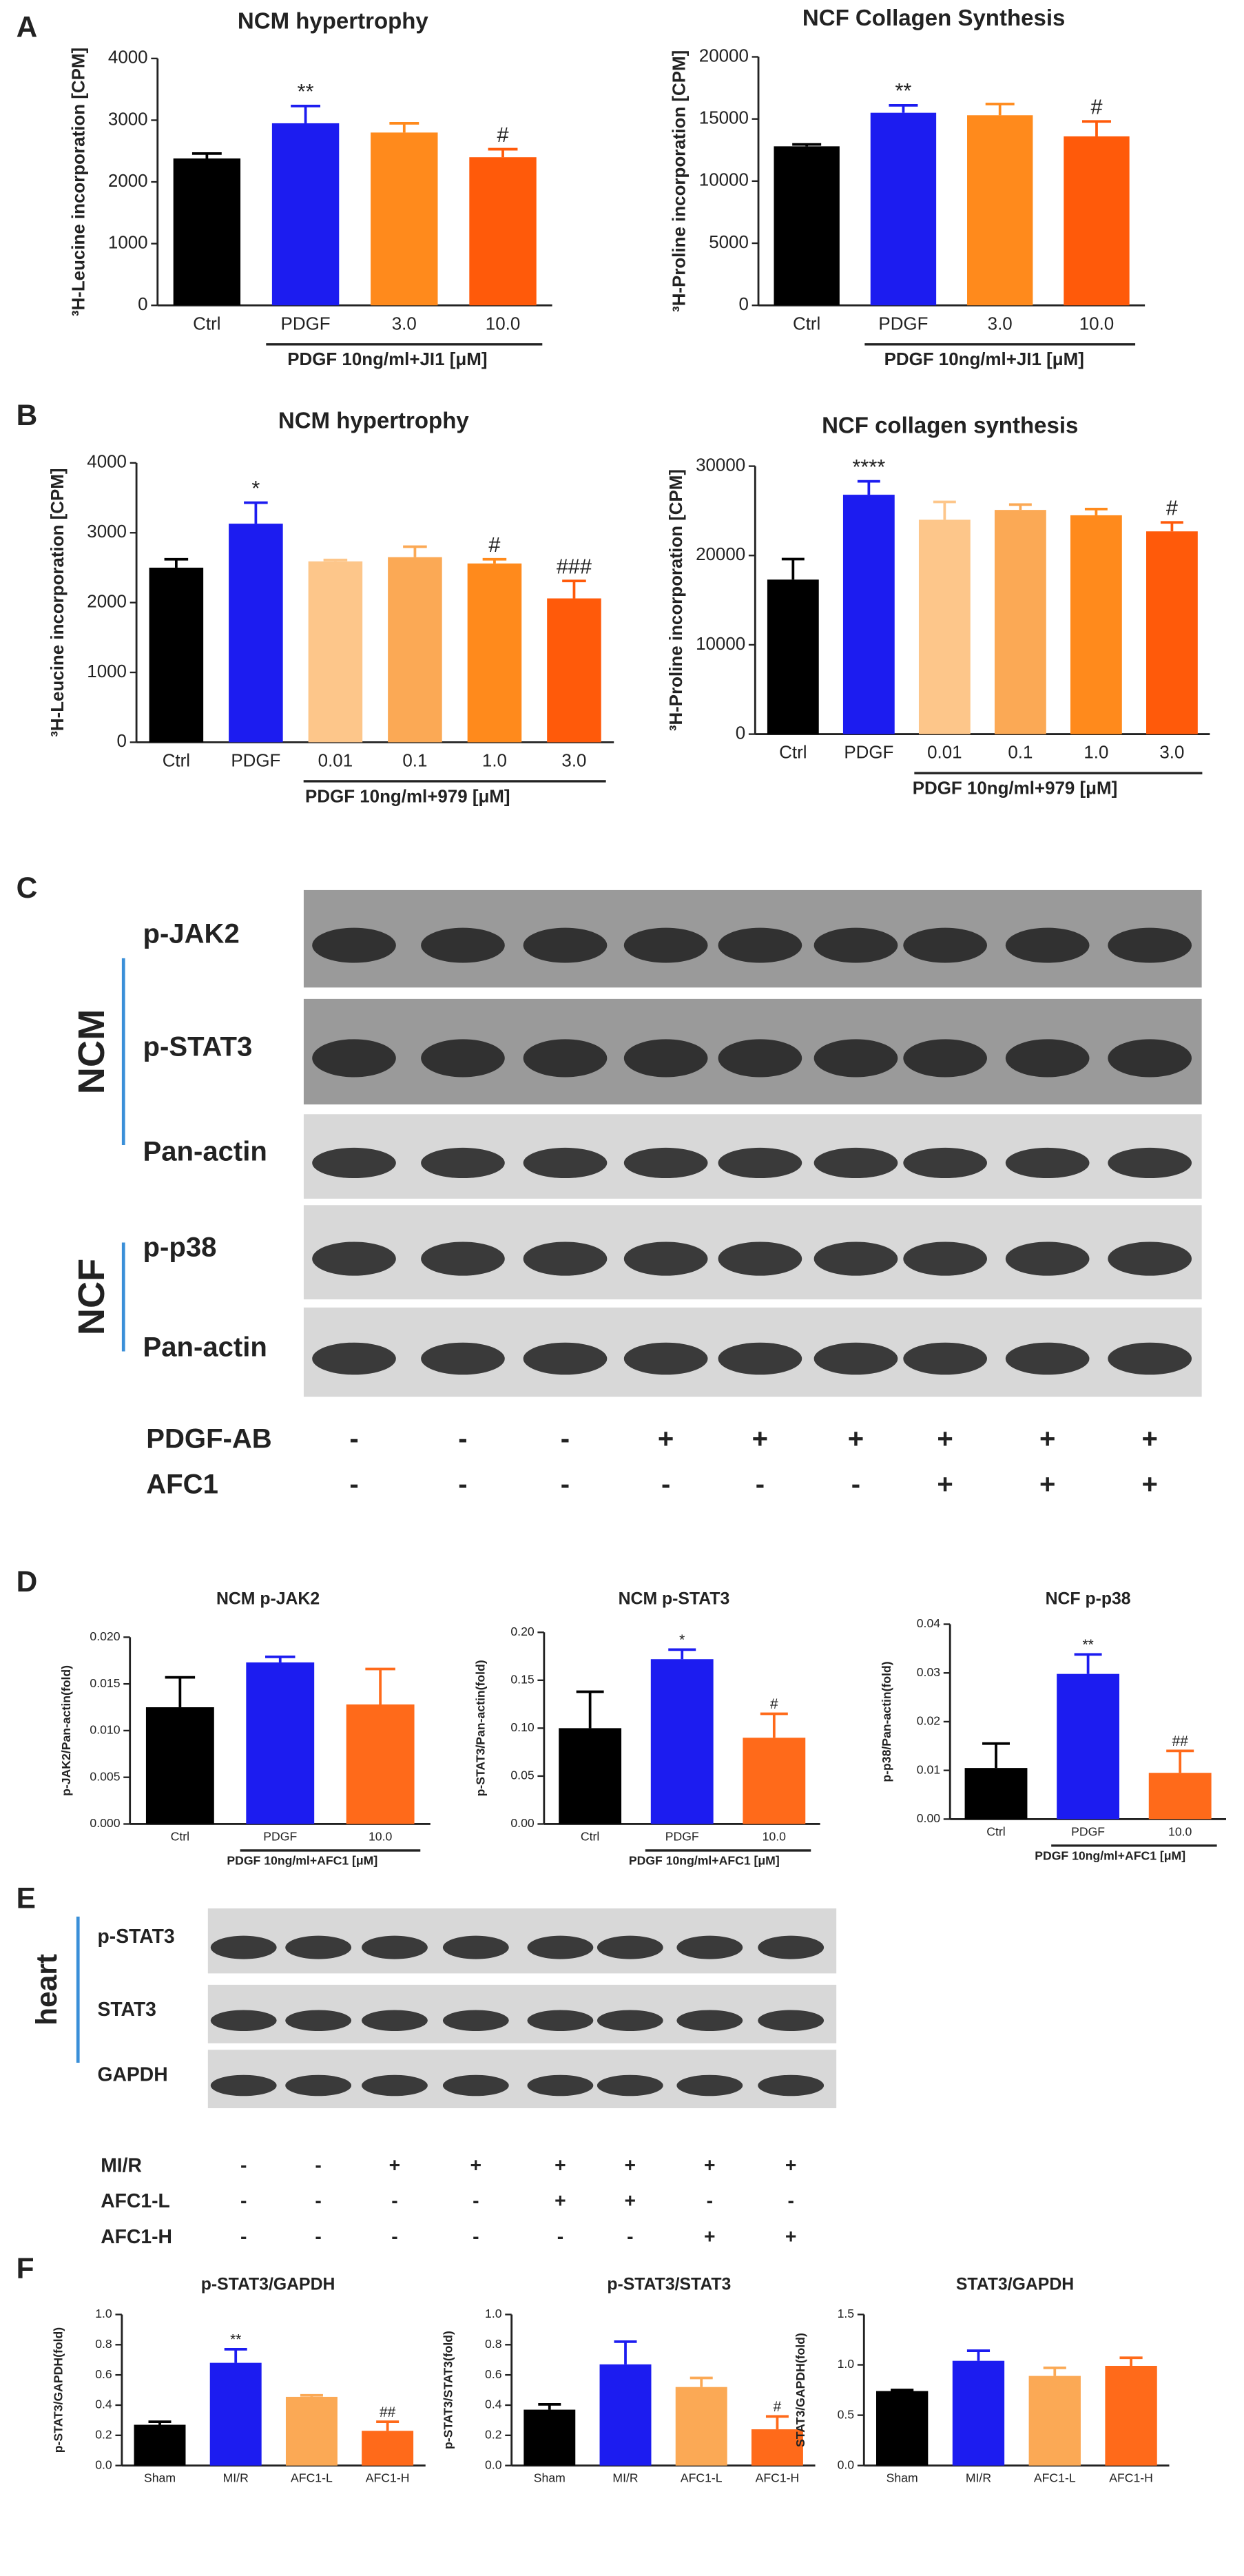 The image size is (1244, 2576). Describe the element at coordinates (26, 1898) in the screenshot. I see `panel-letter: E` at that location.